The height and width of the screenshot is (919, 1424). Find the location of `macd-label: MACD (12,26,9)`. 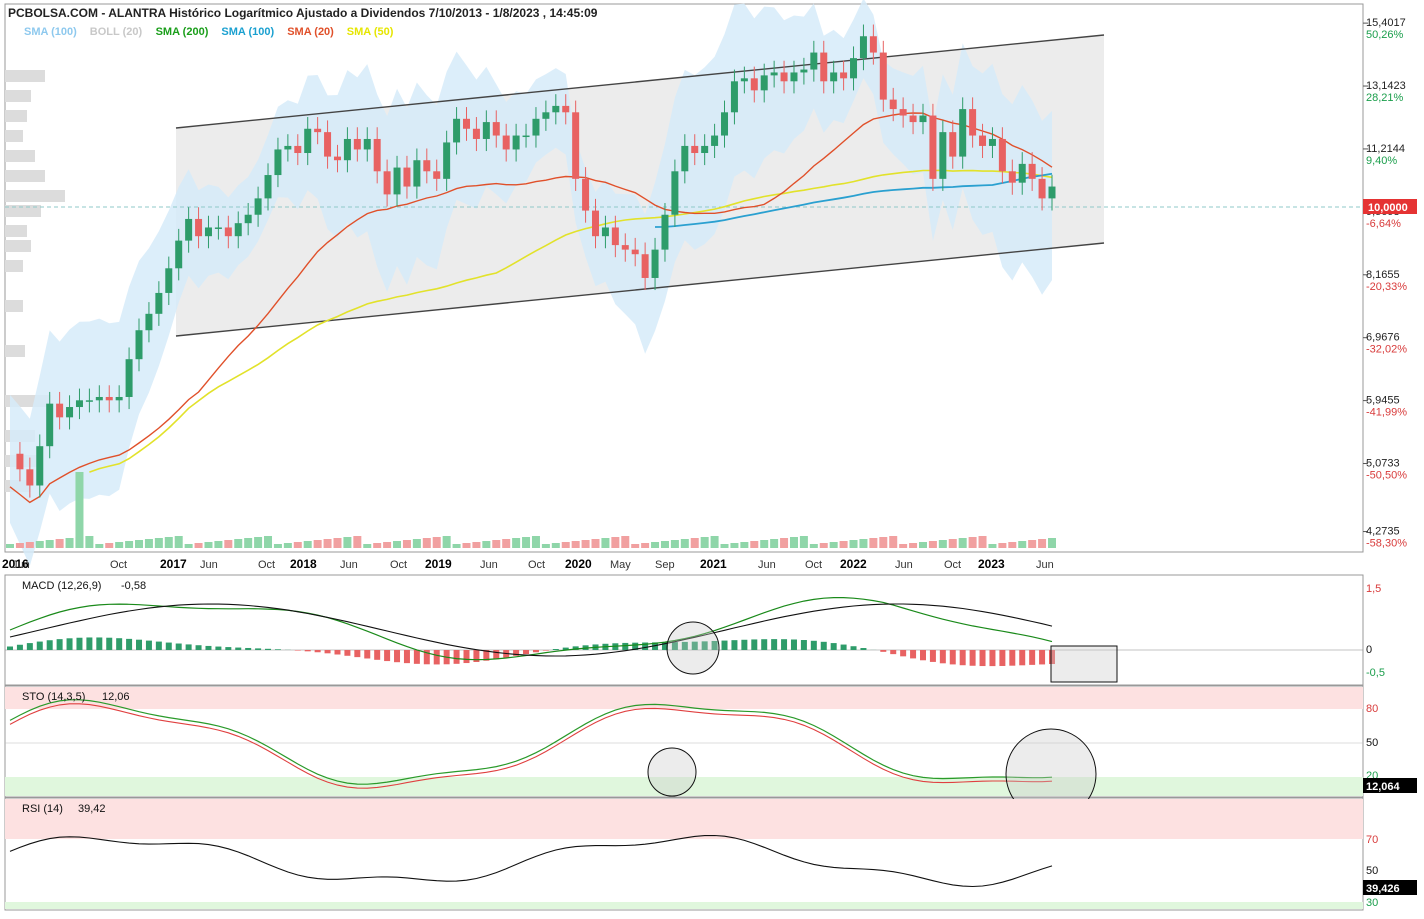

macd-label: MACD (12,26,9) is located at coordinates (61, 586).